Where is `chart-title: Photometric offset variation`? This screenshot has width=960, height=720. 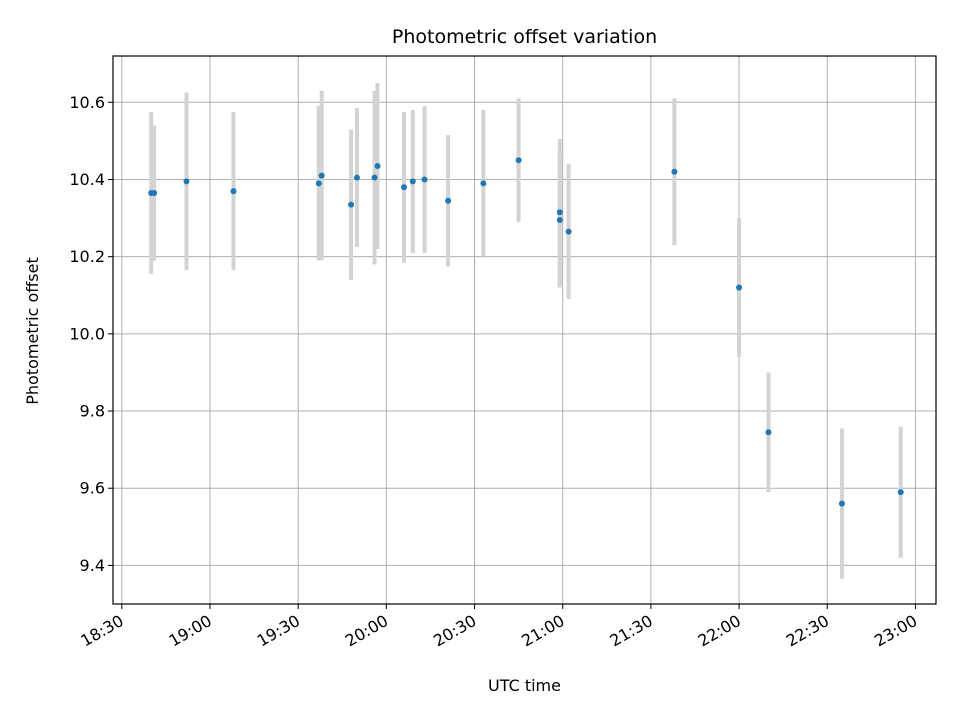
chart-title: Photometric offset variation is located at coordinates (524, 37).